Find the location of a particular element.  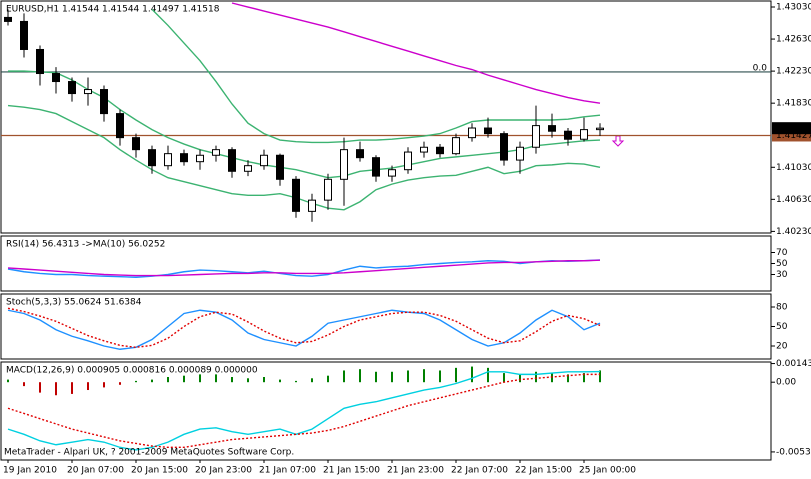

time-label: 25 Jan 00:00 is located at coordinates (607, 471).